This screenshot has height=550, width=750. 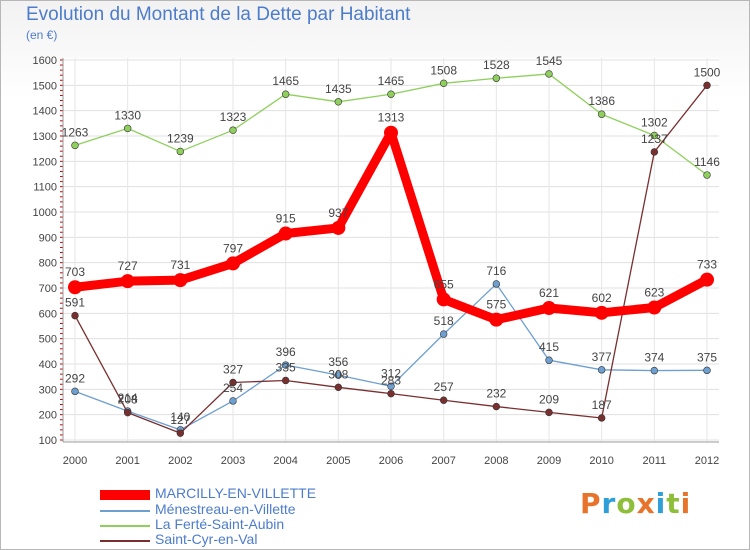 What do you see at coordinates (646, 503) in the screenshot?
I see `logo-letter: x` at bounding box center [646, 503].